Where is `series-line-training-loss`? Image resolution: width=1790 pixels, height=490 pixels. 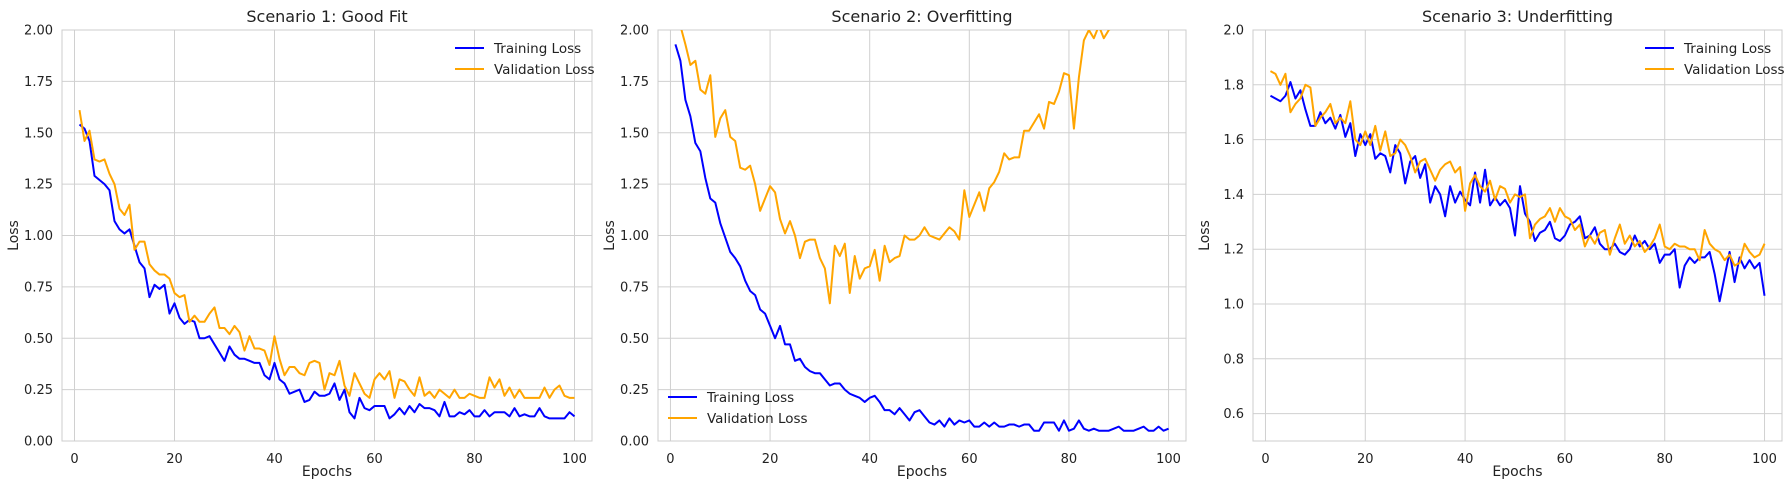
series-line-training-loss is located at coordinates (1517, 192).